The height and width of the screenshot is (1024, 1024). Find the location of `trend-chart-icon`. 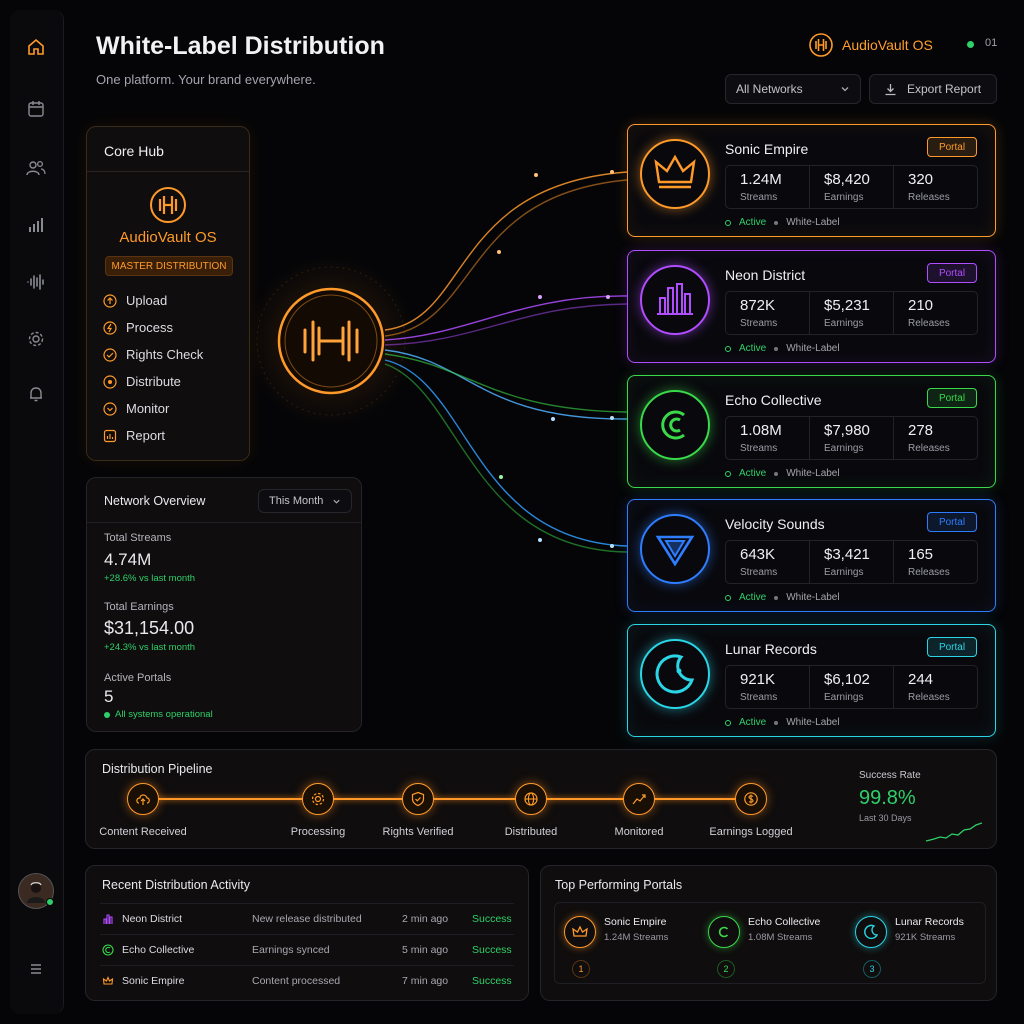

trend-chart-icon is located at coordinates (639, 799).